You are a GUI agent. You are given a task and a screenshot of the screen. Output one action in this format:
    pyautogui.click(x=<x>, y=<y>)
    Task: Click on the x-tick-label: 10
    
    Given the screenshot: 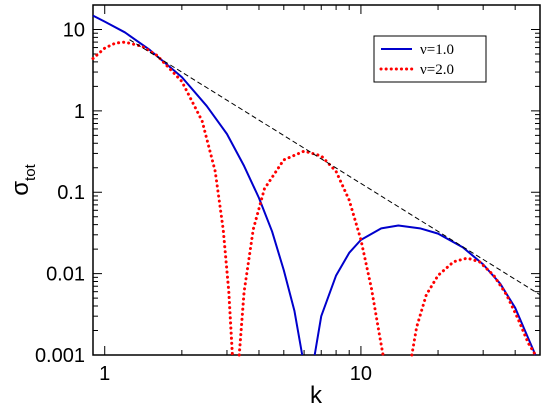 What is the action you would take?
    pyautogui.click(x=361, y=374)
    